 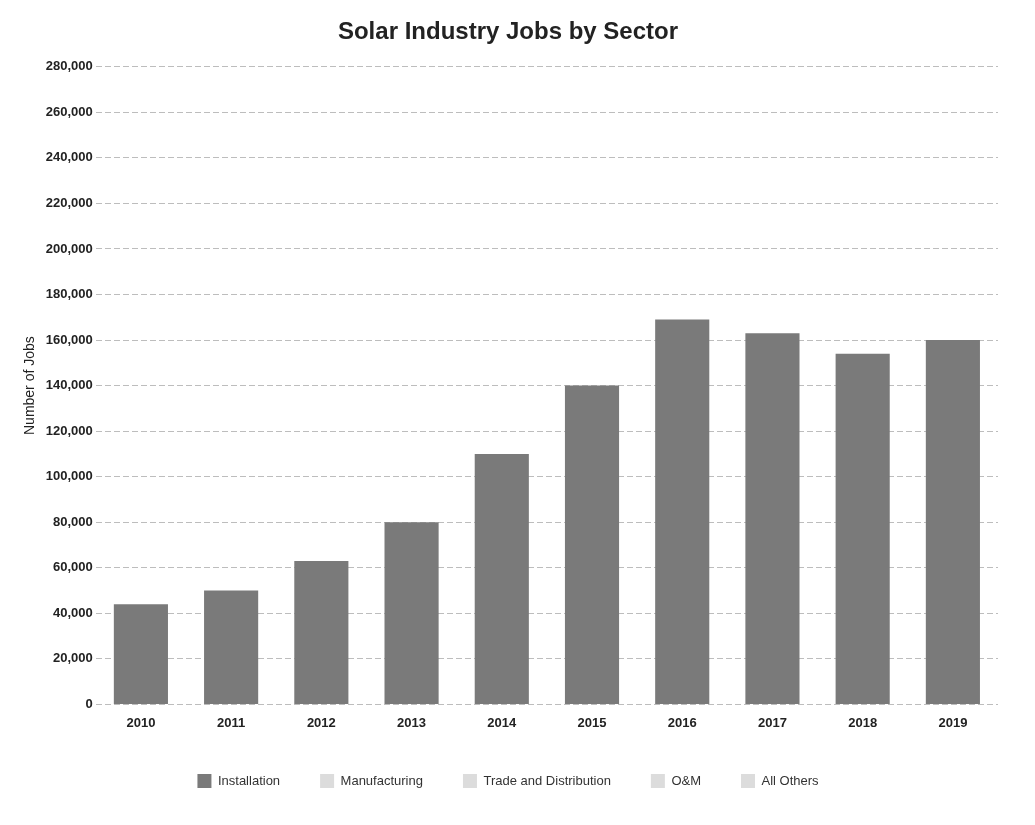 What do you see at coordinates (508, 31) in the screenshot?
I see `chart-title: Solar Industry Jobs by Sector` at bounding box center [508, 31].